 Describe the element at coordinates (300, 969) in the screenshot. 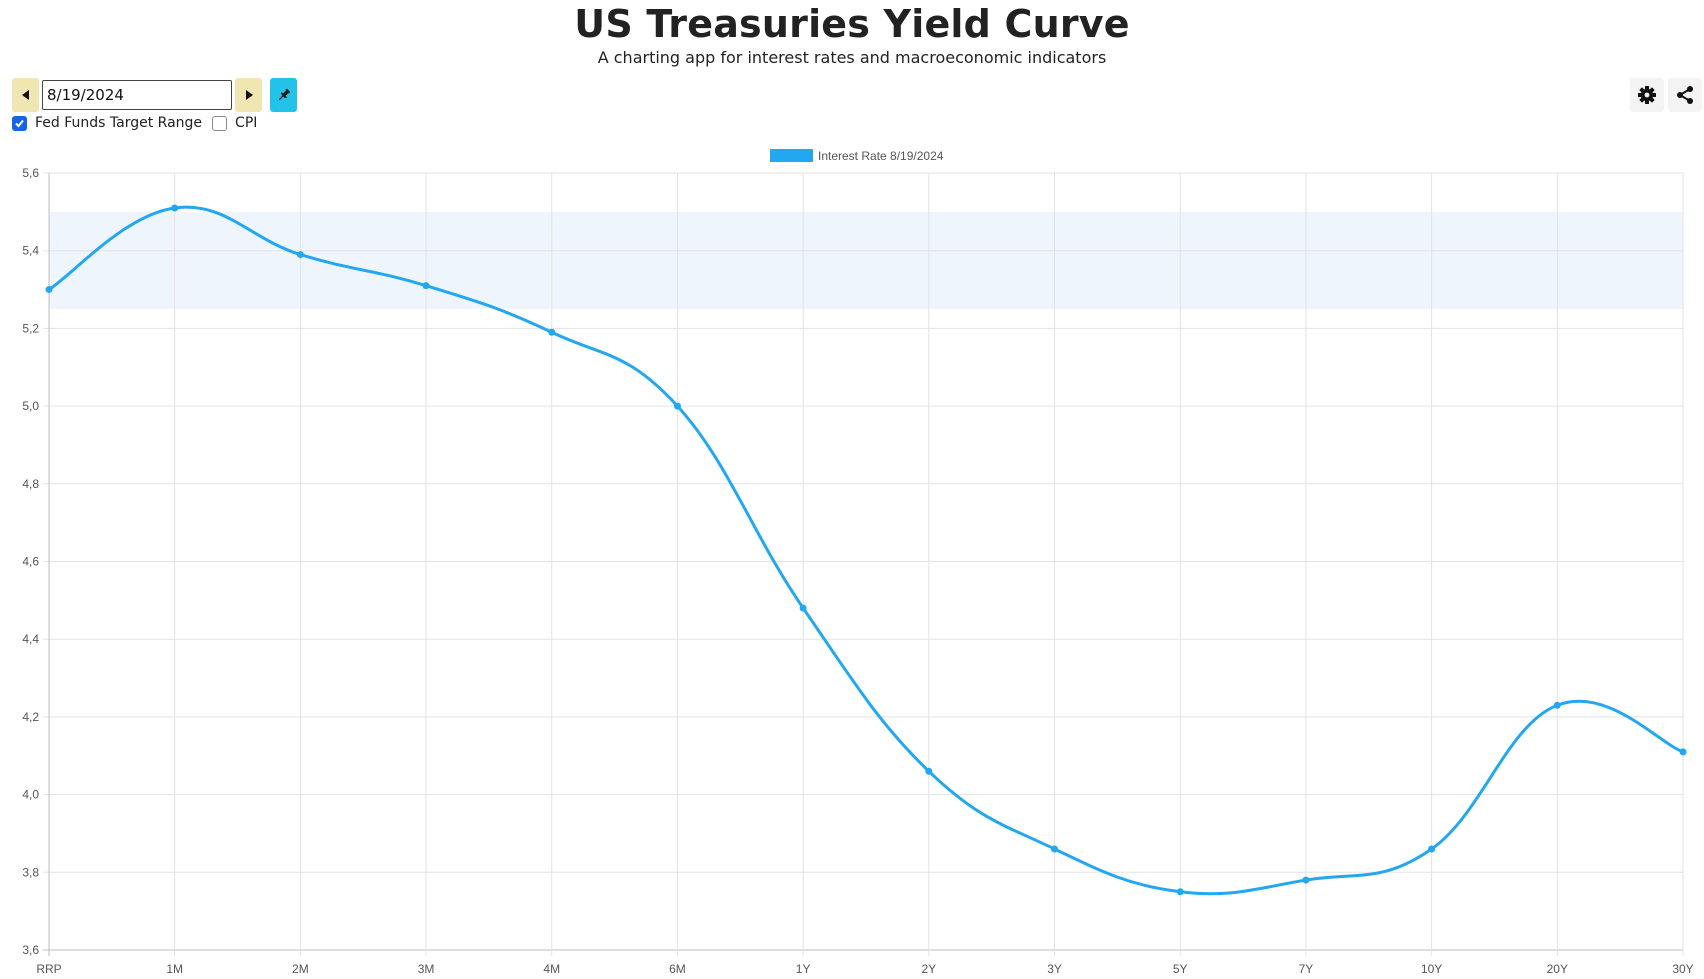

I see `x-tick-label: 2M` at that location.